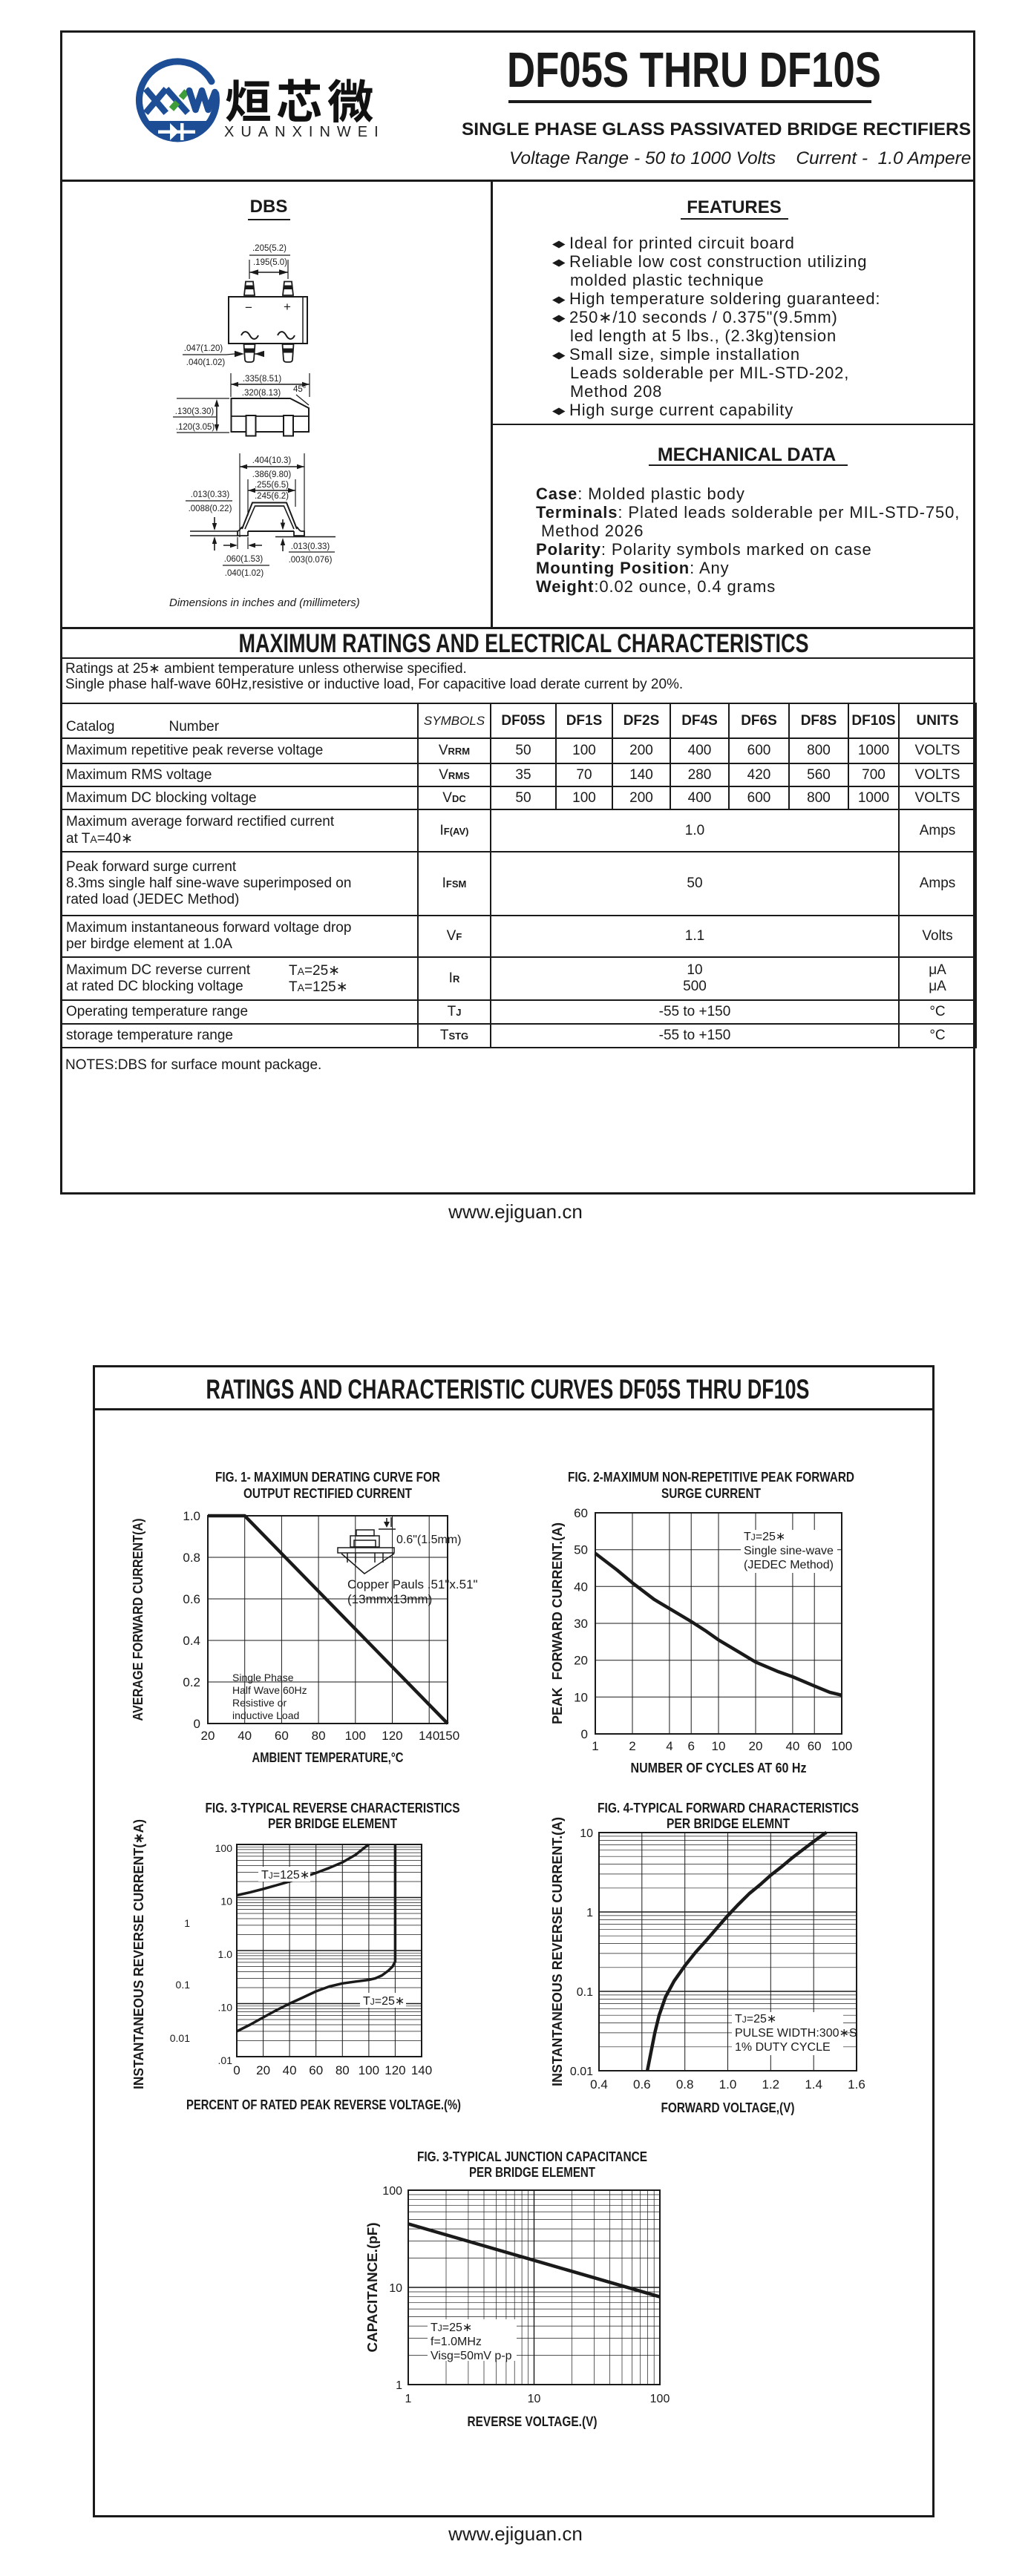 This screenshot has width=1031, height=2576. Describe the element at coordinates (581, 1550) in the screenshot. I see `svg-text: 50` at that location.